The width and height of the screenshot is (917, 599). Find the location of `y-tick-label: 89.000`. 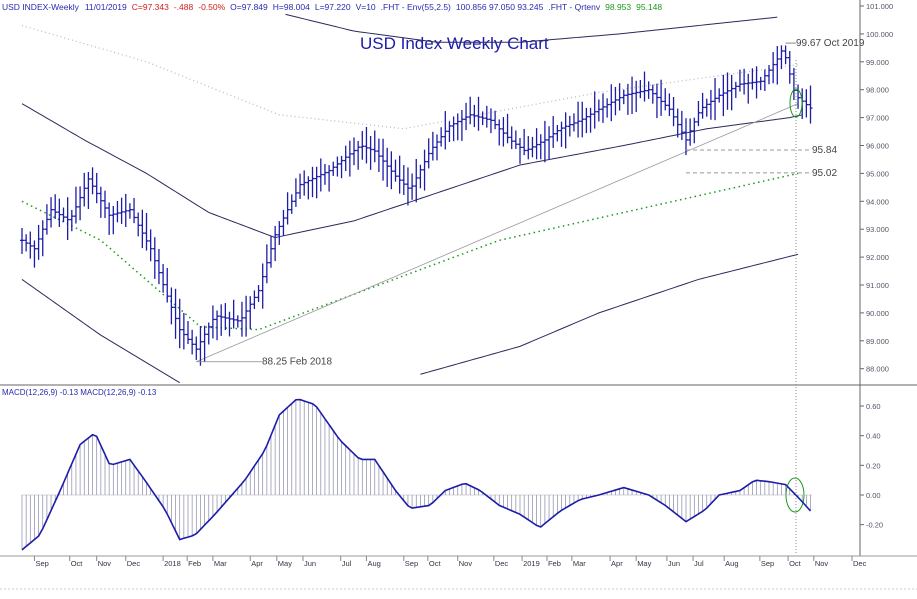

y-tick-label: 89.000 is located at coordinates (877, 341).